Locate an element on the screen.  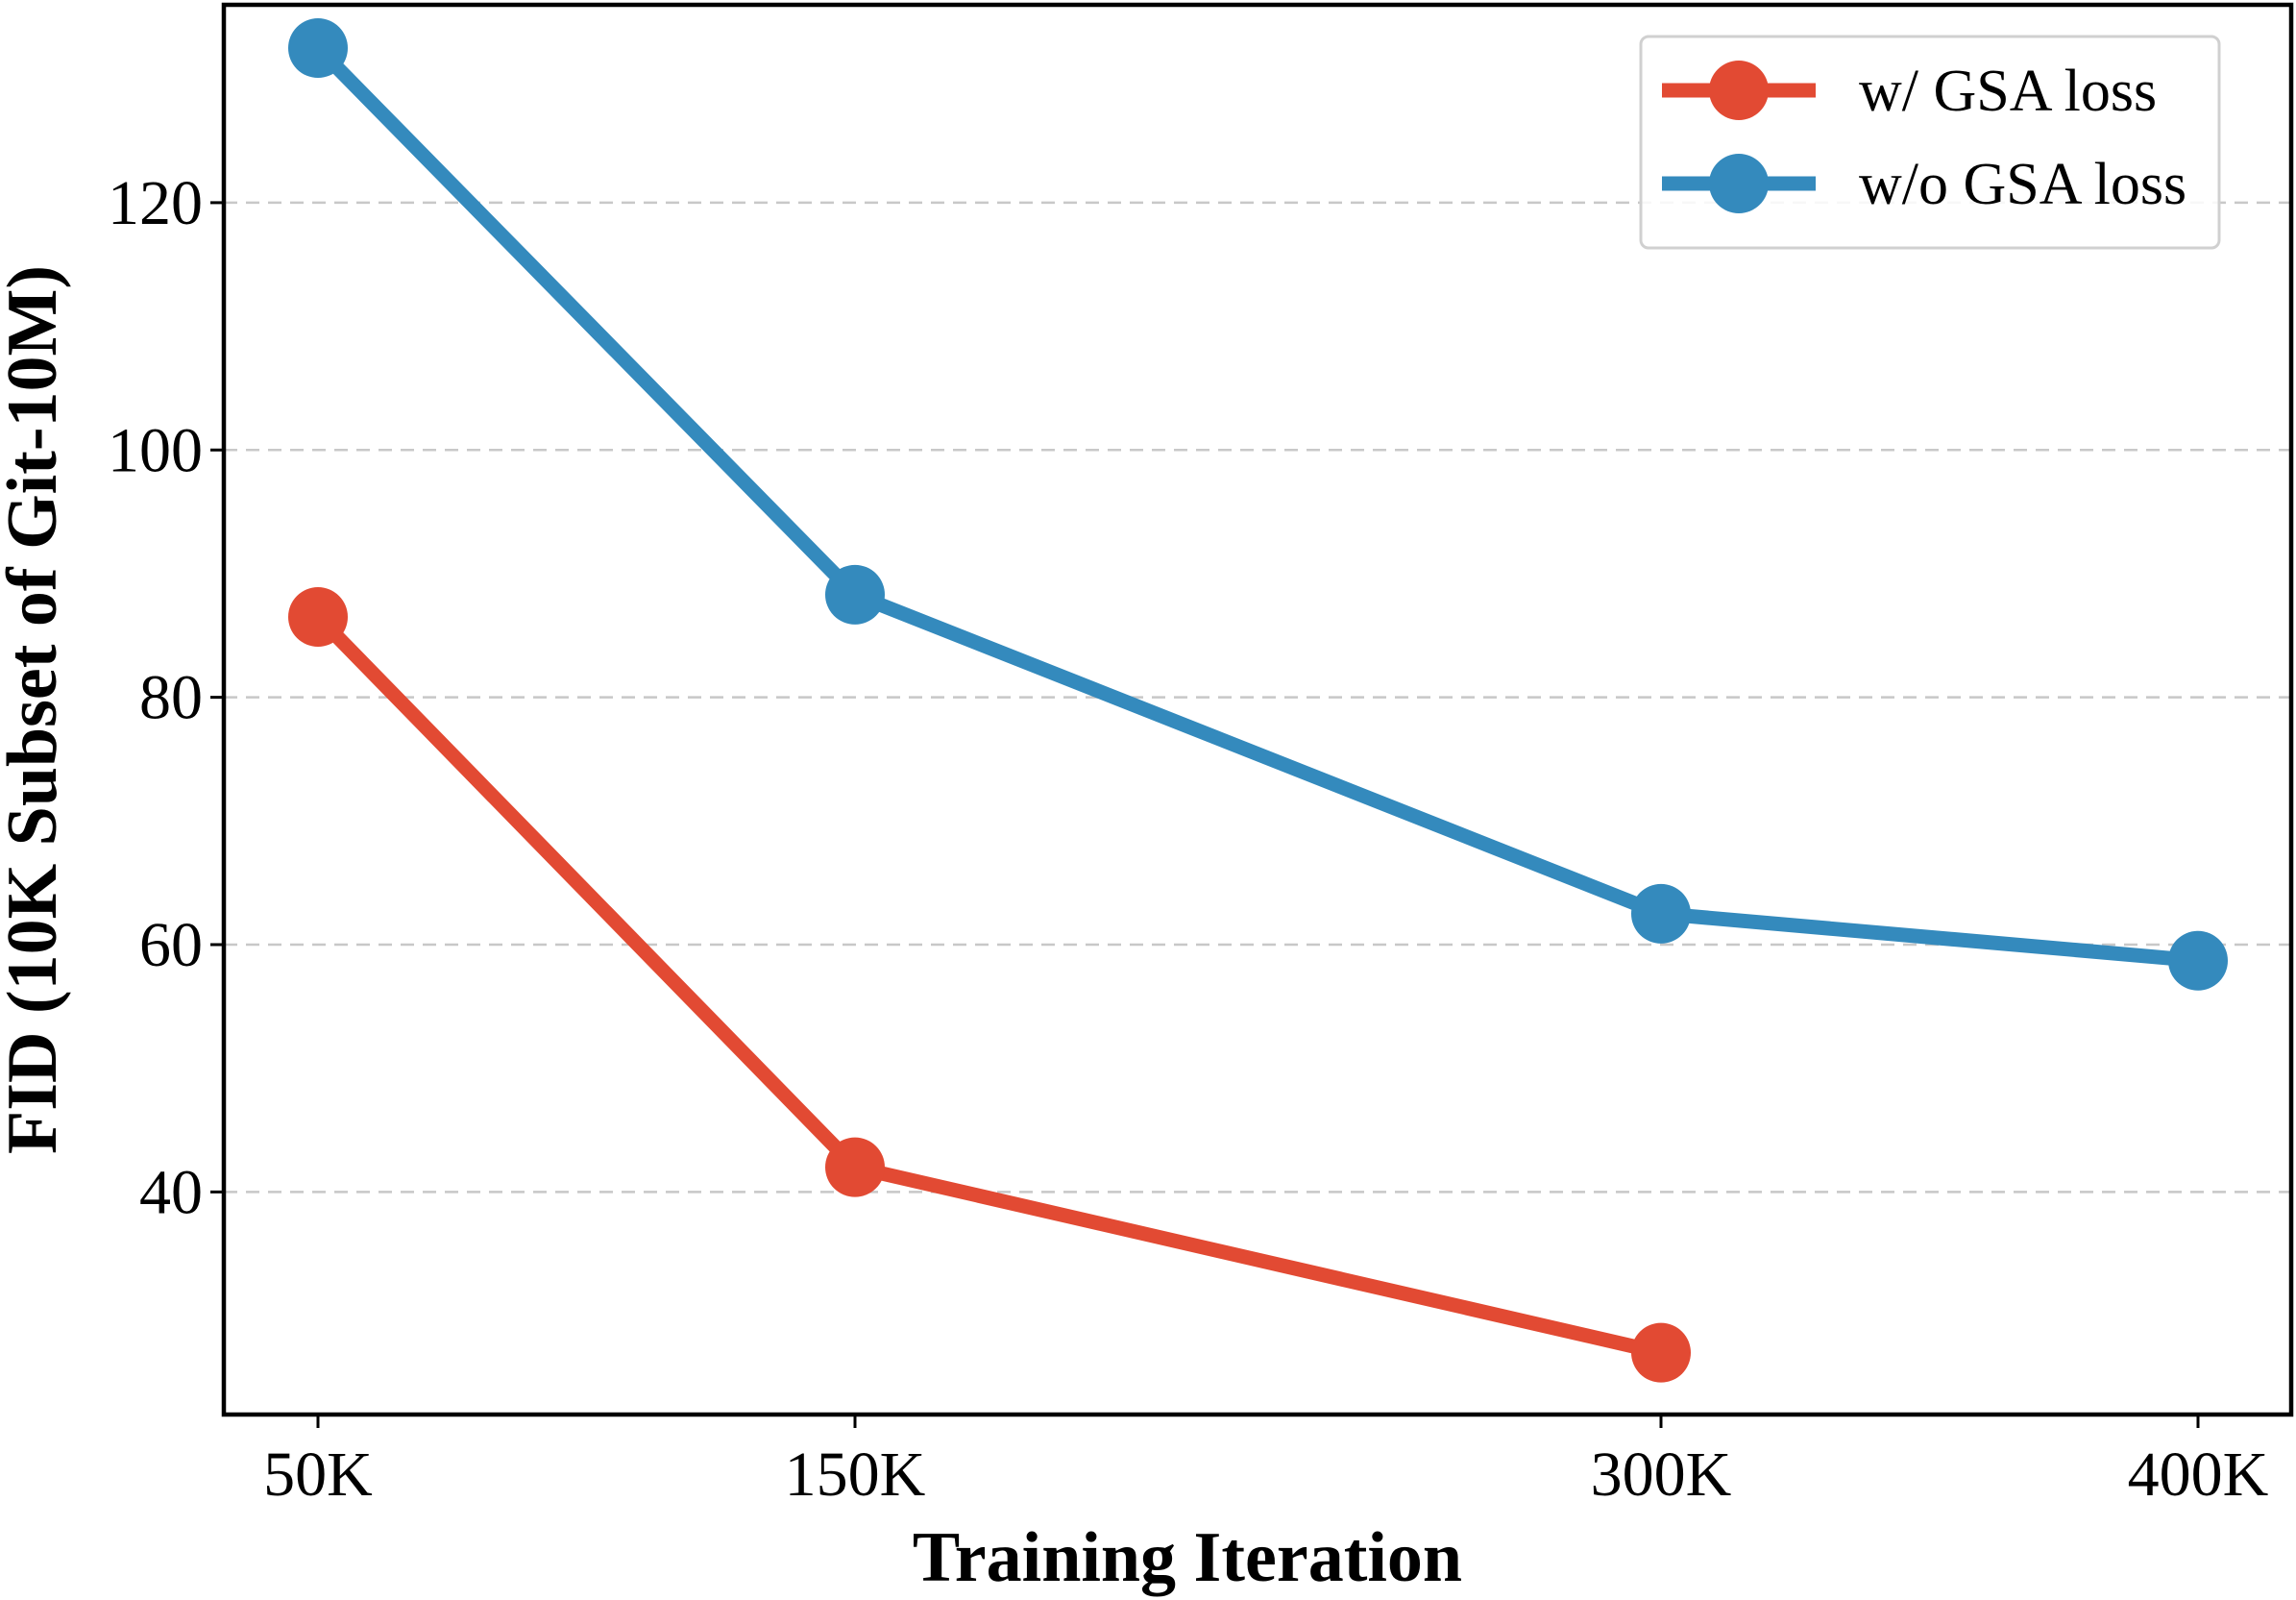
x-tick-label: 400K is located at coordinates (2198, 1475).